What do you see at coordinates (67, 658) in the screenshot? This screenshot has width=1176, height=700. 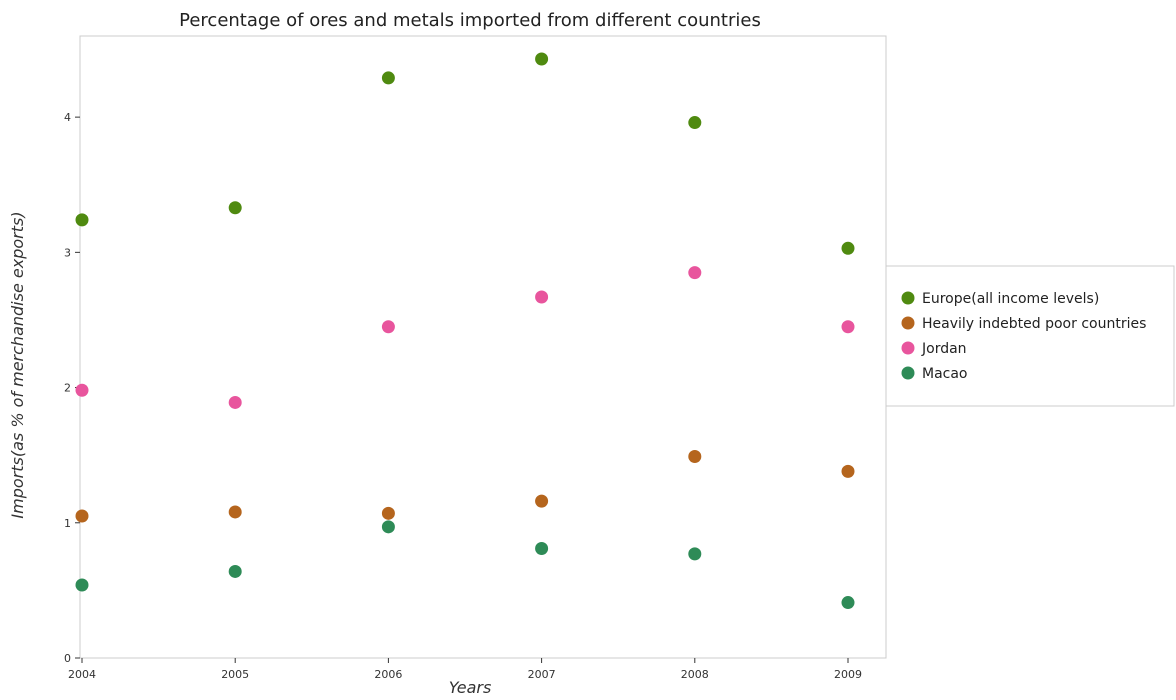 I see `y-tick-label: 0` at bounding box center [67, 658].